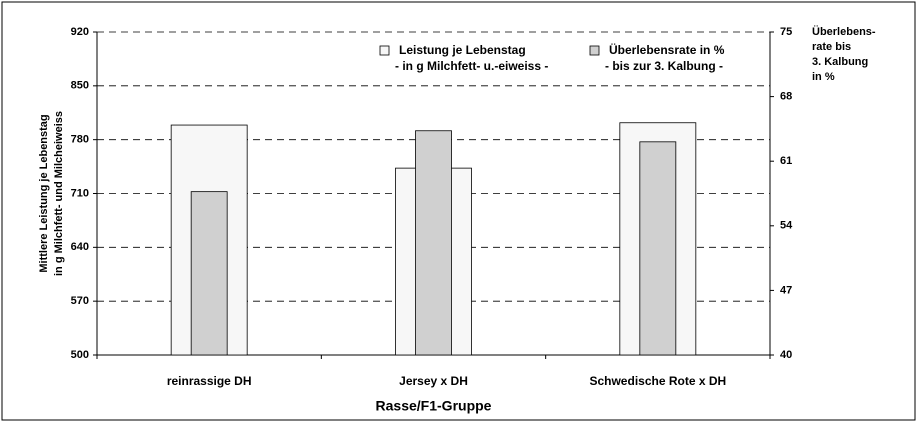 The width and height of the screenshot is (918, 423). Describe the element at coordinates (80, 301) in the screenshot. I see `y-tick-label: 570` at that location.